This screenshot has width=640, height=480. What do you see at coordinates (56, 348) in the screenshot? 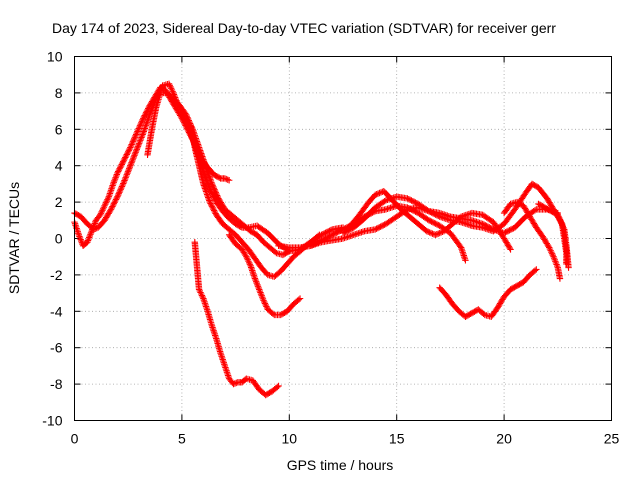
I see `y-tick-label: -6` at bounding box center [56, 348].